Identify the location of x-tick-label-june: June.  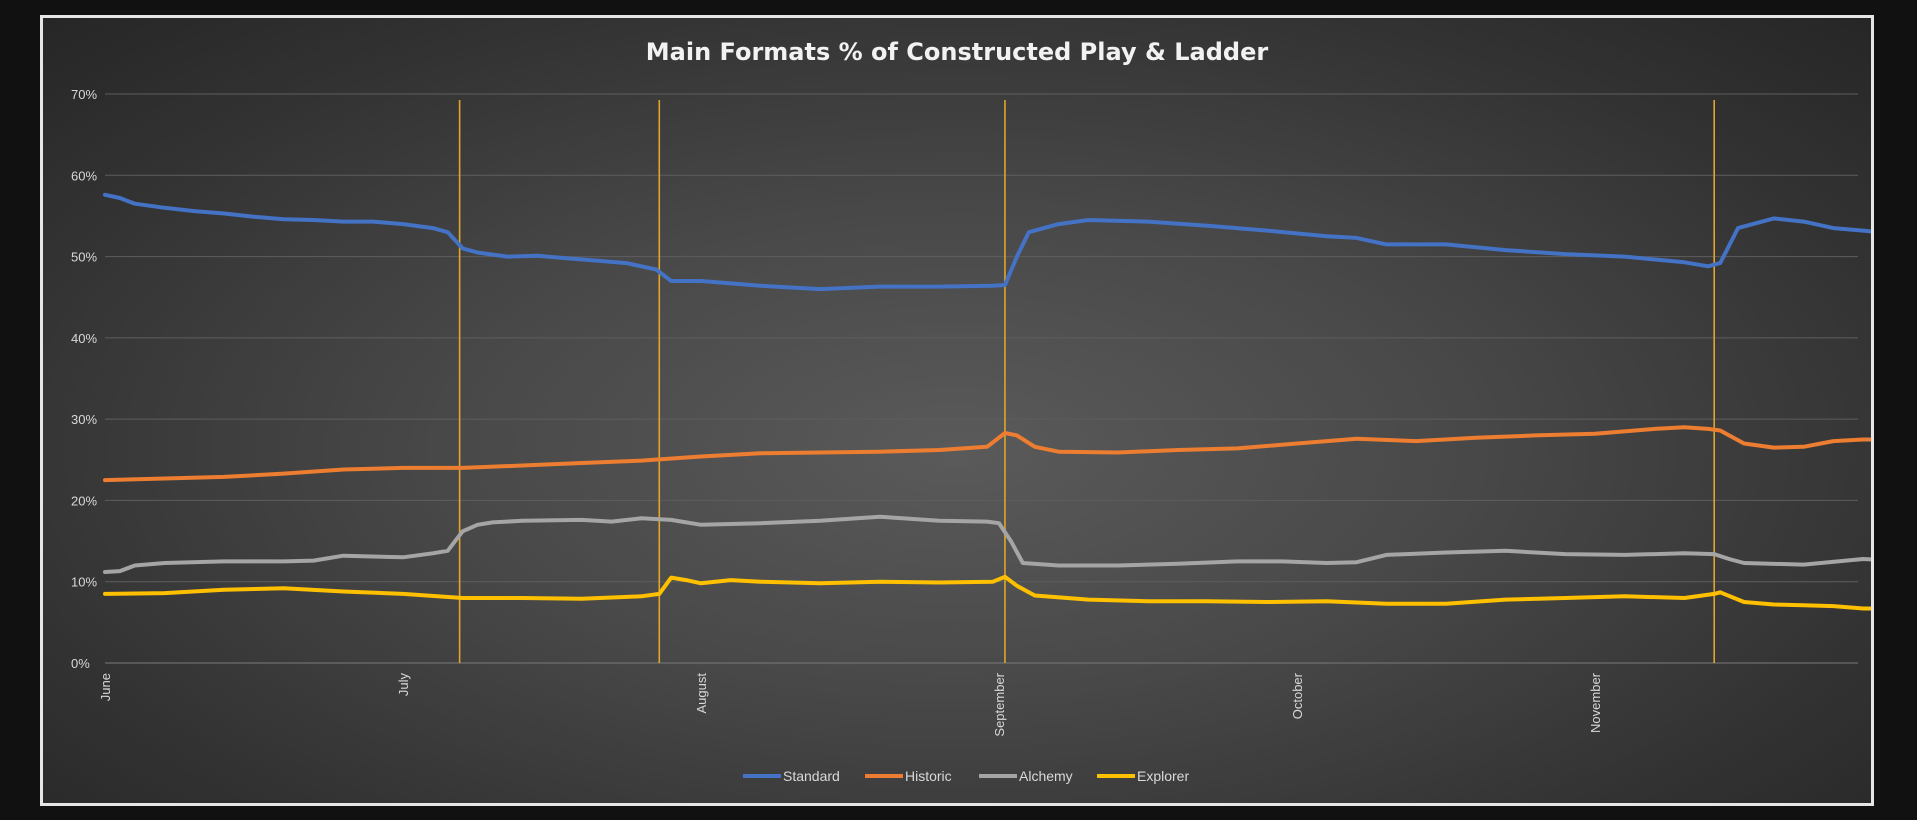
(105, 687).